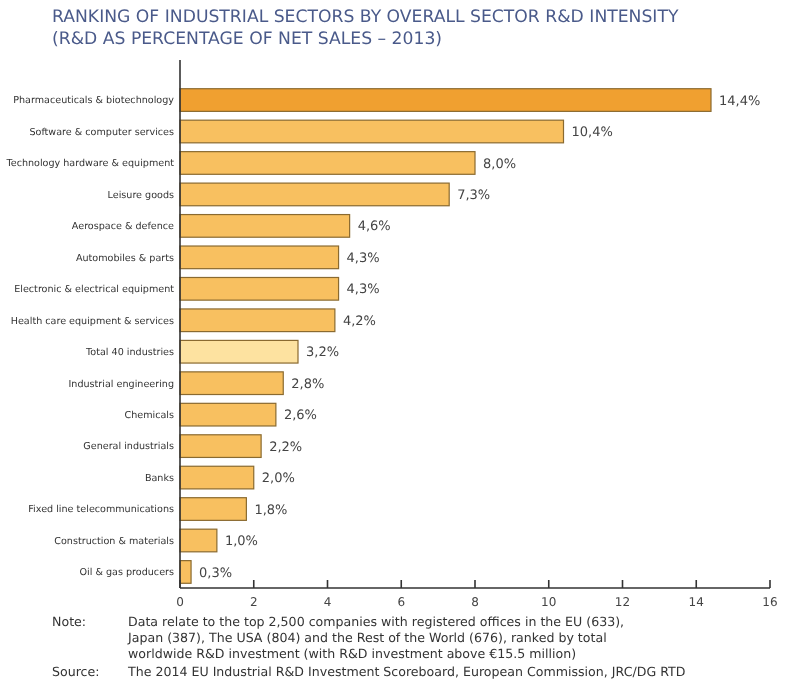 Image resolution: width=802 pixels, height=690 pixels. I want to click on chart-subtitle: (R&D AS PERCENTAGE OF NET SALES – 2013), so click(247, 40).